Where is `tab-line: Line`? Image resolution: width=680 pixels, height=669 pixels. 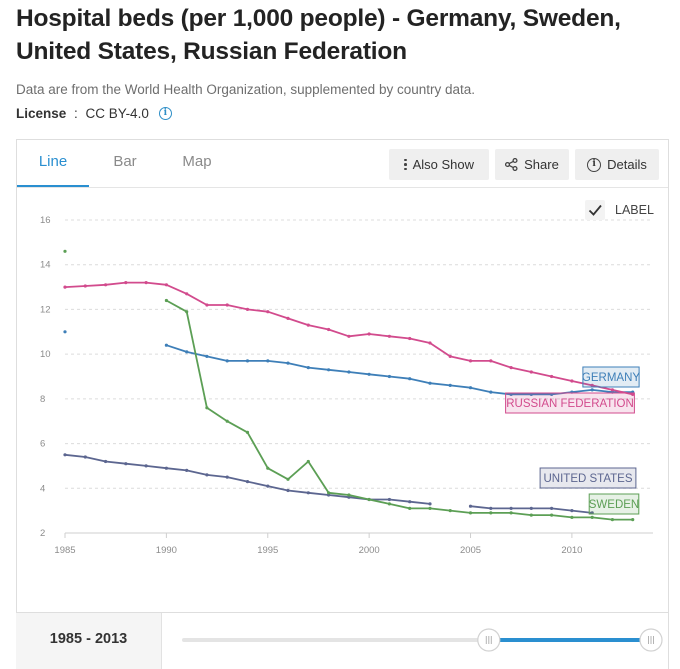
tab-line: Line is located at coordinates (53, 164).